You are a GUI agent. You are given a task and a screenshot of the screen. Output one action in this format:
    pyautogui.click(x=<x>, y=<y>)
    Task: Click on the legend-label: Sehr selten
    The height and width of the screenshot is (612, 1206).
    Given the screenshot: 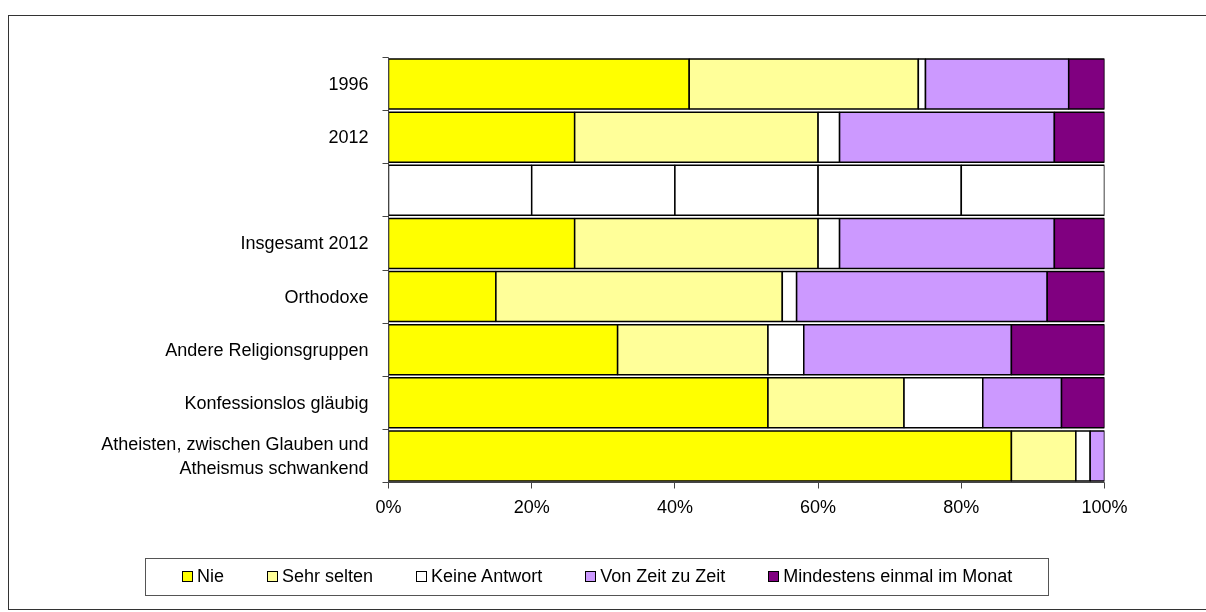 What is the action you would take?
    pyautogui.click(x=328, y=576)
    